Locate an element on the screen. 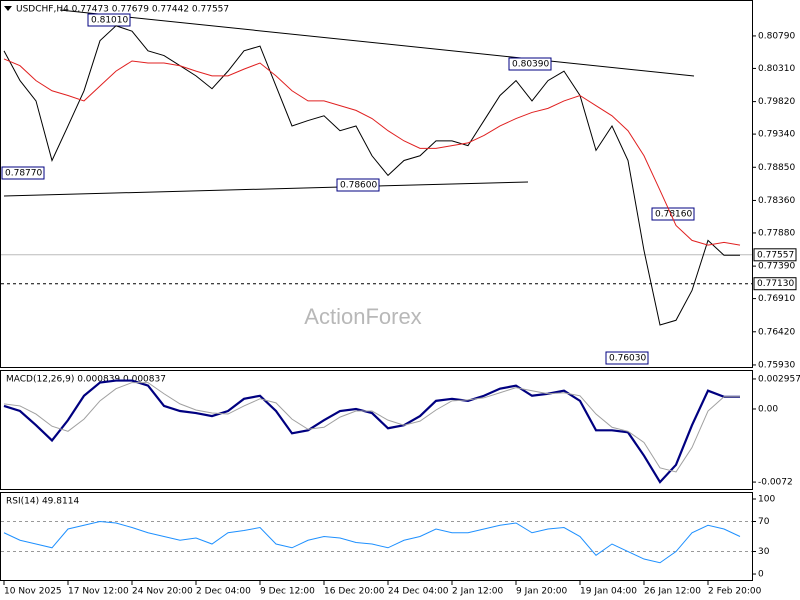  support-trendline is located at coordinates (266, 189).